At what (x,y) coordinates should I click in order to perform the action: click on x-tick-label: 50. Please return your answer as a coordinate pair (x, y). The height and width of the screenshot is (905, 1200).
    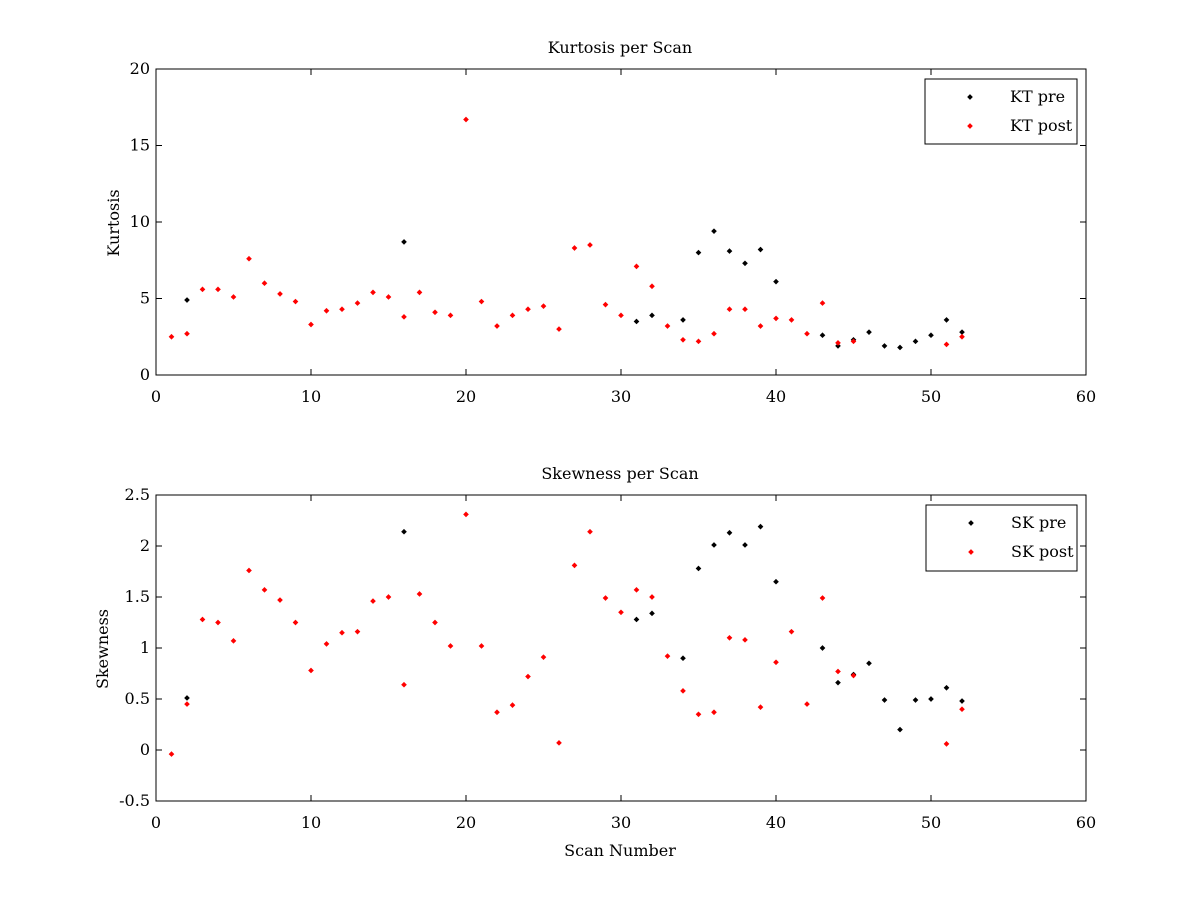
    Looking at the image, I should click on (931, 822).